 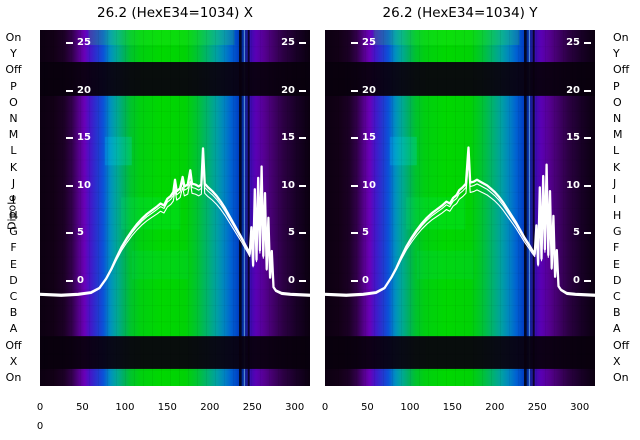 I want to click on x-tick-label: 100, so click(x=410, y=407).